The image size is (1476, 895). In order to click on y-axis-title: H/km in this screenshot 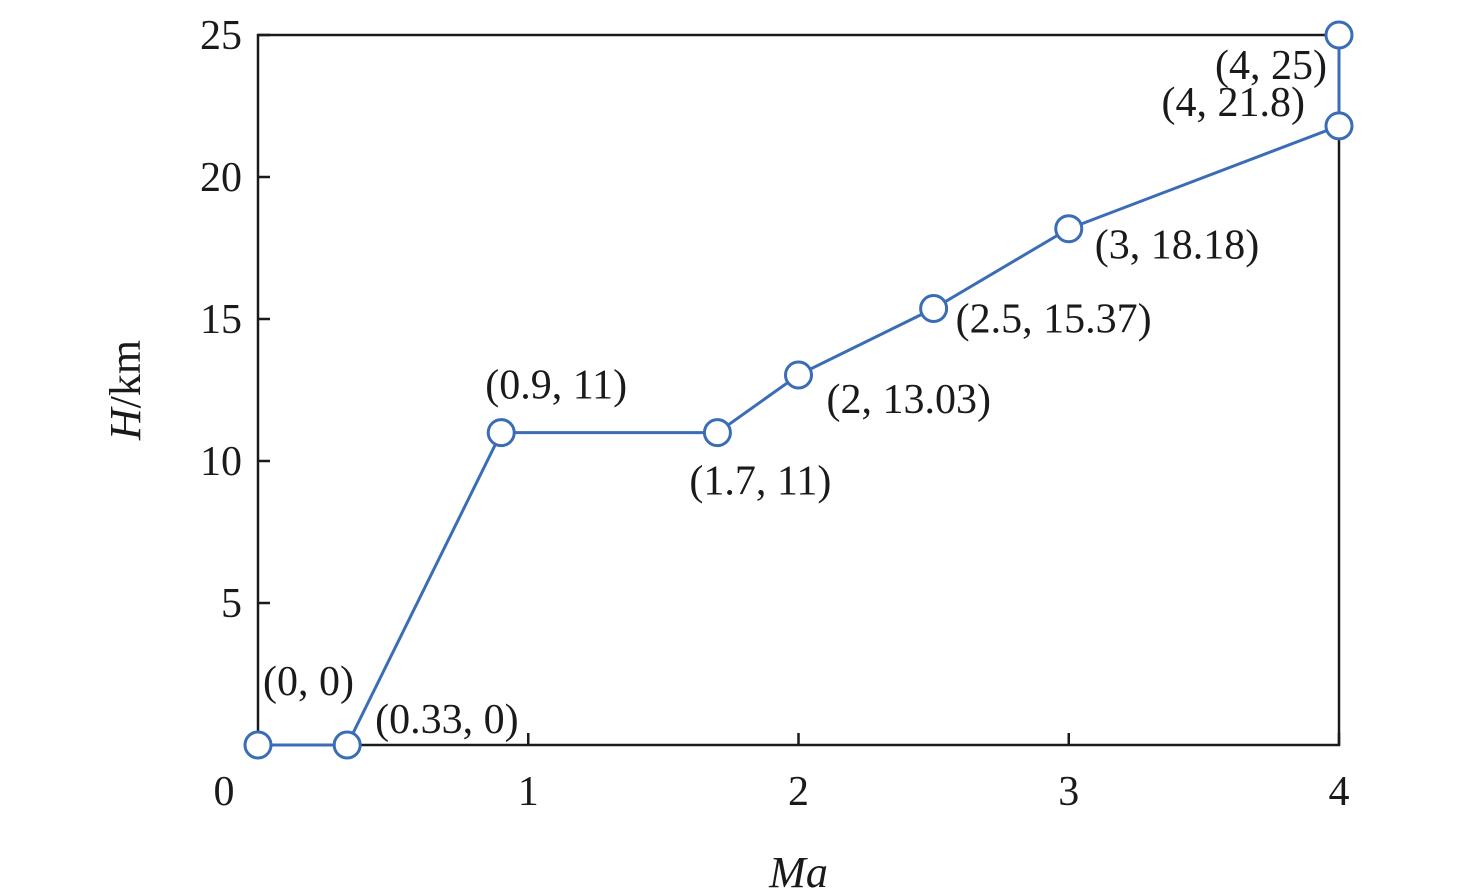, I will do `click(125, 390)`.